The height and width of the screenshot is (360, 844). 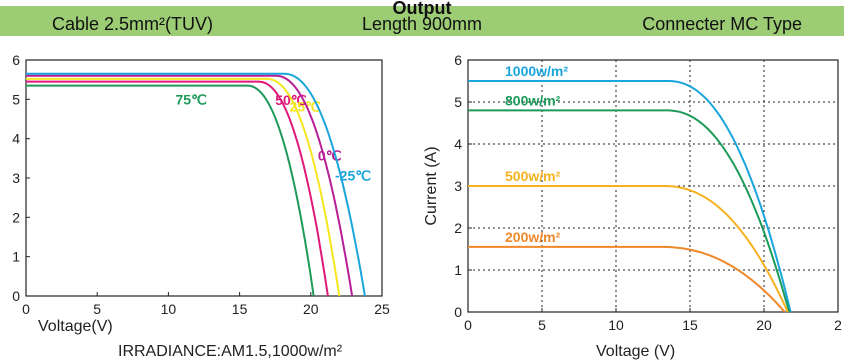 What do you see at coordinates (635, 351) in the screenshot?
I see `x-axis-label: Voltage (V)` at bounding box center [635, 351].